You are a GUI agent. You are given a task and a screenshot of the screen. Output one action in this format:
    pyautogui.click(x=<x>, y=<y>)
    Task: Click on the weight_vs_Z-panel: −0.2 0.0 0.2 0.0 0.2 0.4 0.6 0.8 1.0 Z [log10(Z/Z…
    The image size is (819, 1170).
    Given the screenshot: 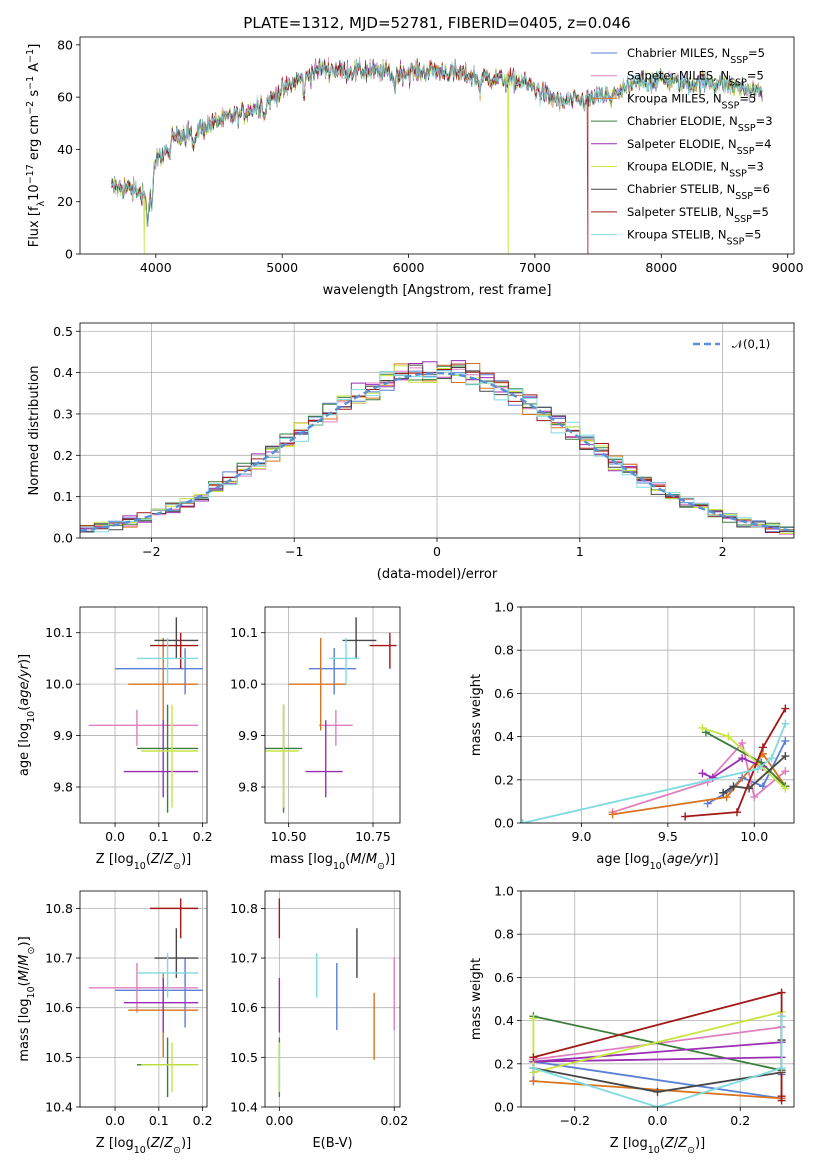 What is the action you would take?
    pyautogui.click(x=632, y=1020)
    